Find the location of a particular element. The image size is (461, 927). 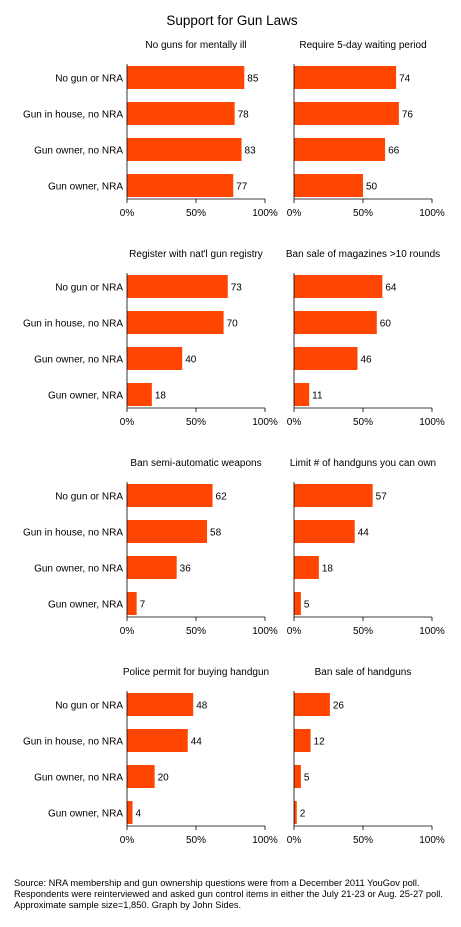

x-tick-label-p5-3: 100% is located at coordinates (265, 631).